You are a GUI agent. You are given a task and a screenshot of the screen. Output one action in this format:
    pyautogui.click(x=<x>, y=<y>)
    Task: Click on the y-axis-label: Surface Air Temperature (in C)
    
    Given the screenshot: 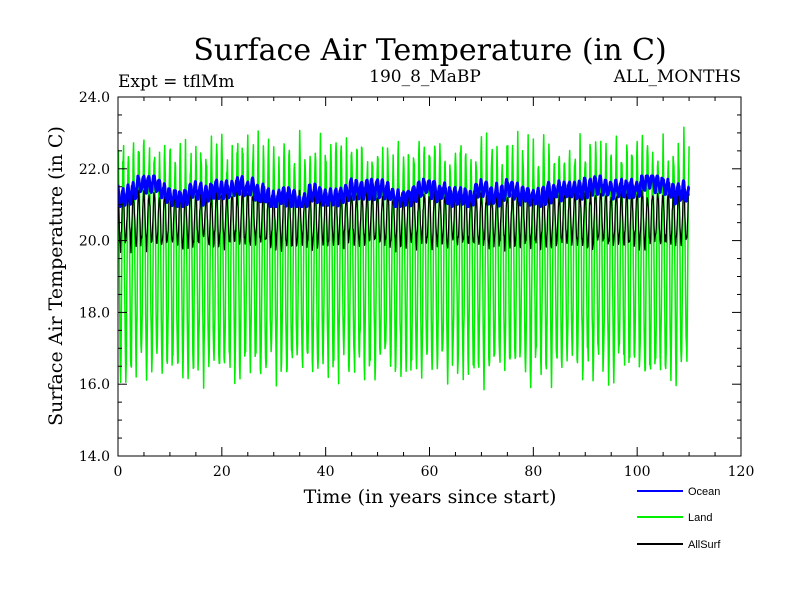 What is the action you would take?
    pyautogui.click(x=56, y=276)
    